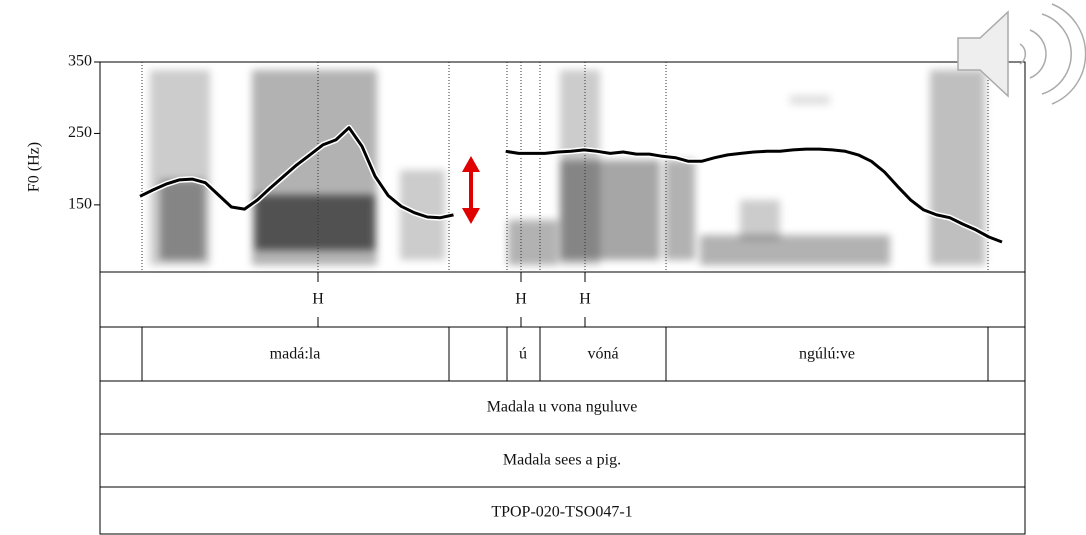  What do you see at coordinates (451, 299) in the screenshot?
I see `tone-ticks` at bounding box center [451, 299].